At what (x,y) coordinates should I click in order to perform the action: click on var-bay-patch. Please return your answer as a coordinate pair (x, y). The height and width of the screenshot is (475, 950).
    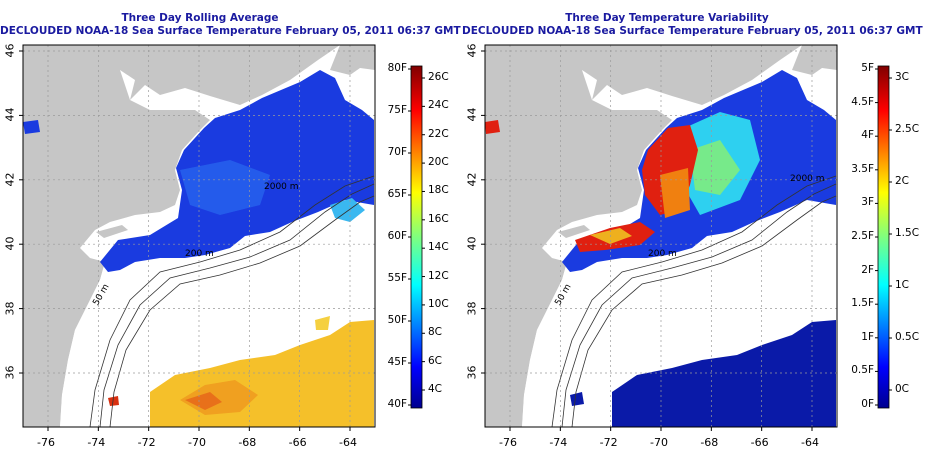
    Looking at the image, I should click on (492, 127).